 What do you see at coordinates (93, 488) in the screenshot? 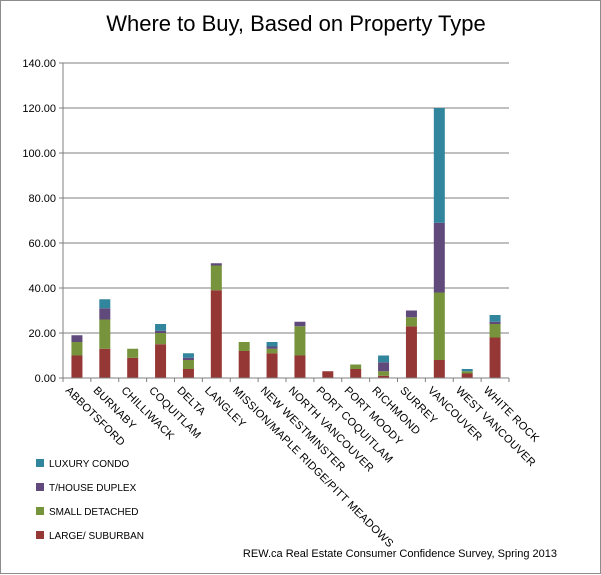
I see `legend-label: T/HOUSE DUPLEX` at bounding box center [93, 488].